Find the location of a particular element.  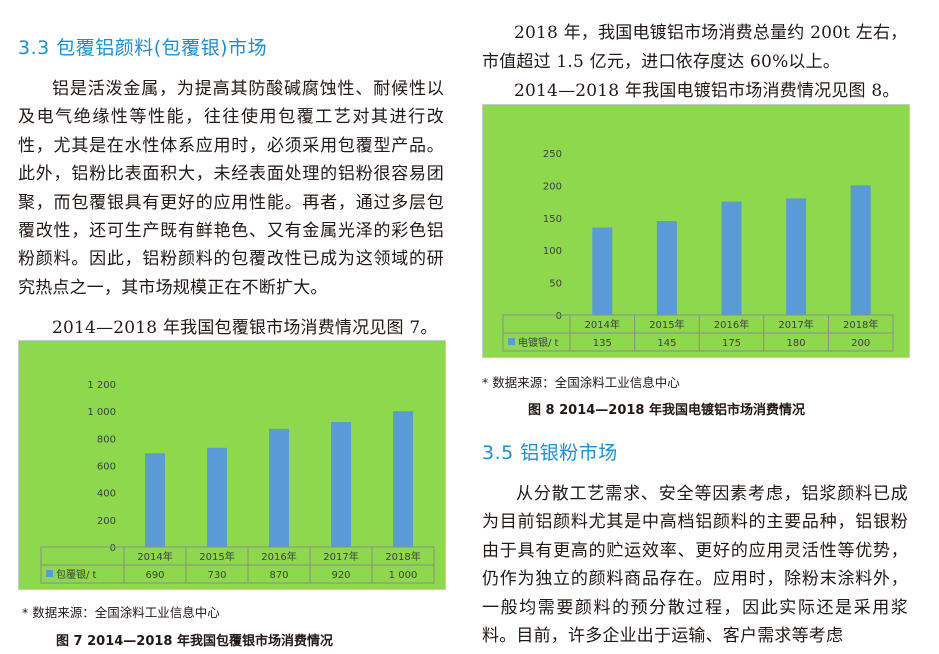

data-table-value: 920 is located at coordinates (340, 575).